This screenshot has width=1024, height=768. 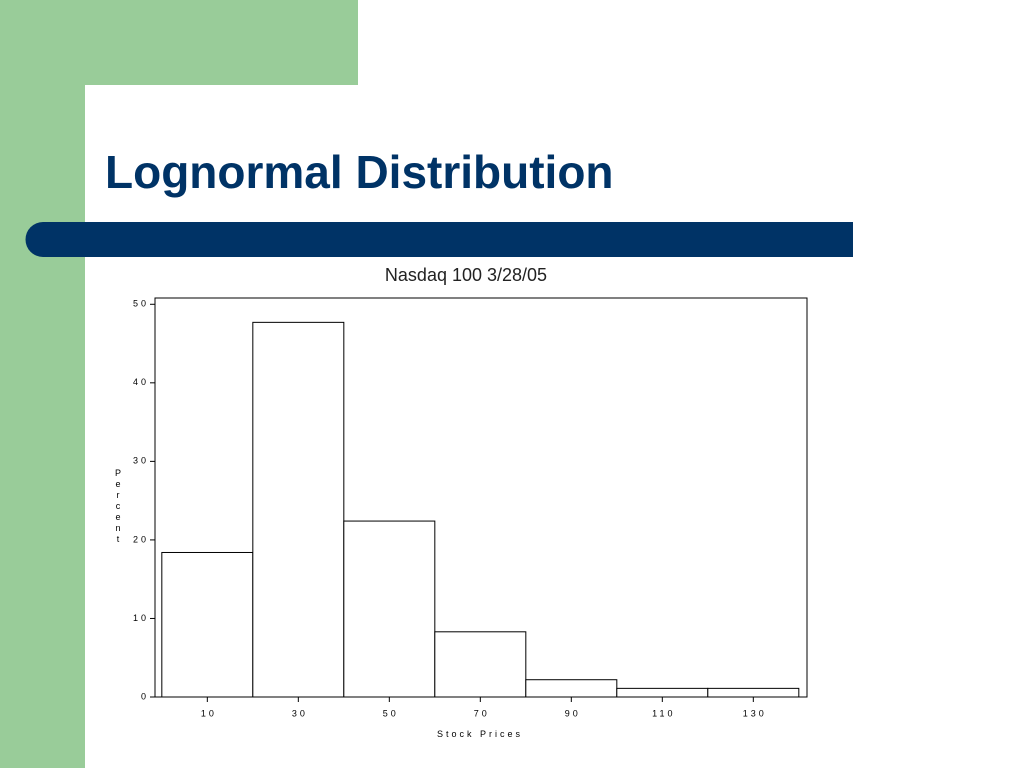 I want to click on x-tick-label: 130, so click(x=755, y=713).